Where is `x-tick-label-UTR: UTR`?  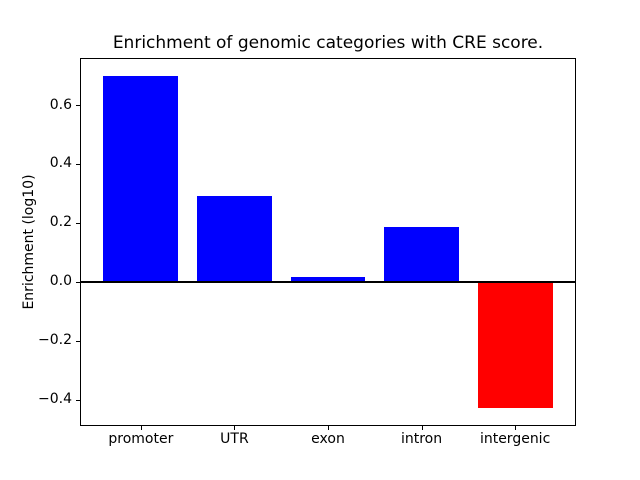
x-tick-label-UTR: UTR is located at coordinates (234, 439).